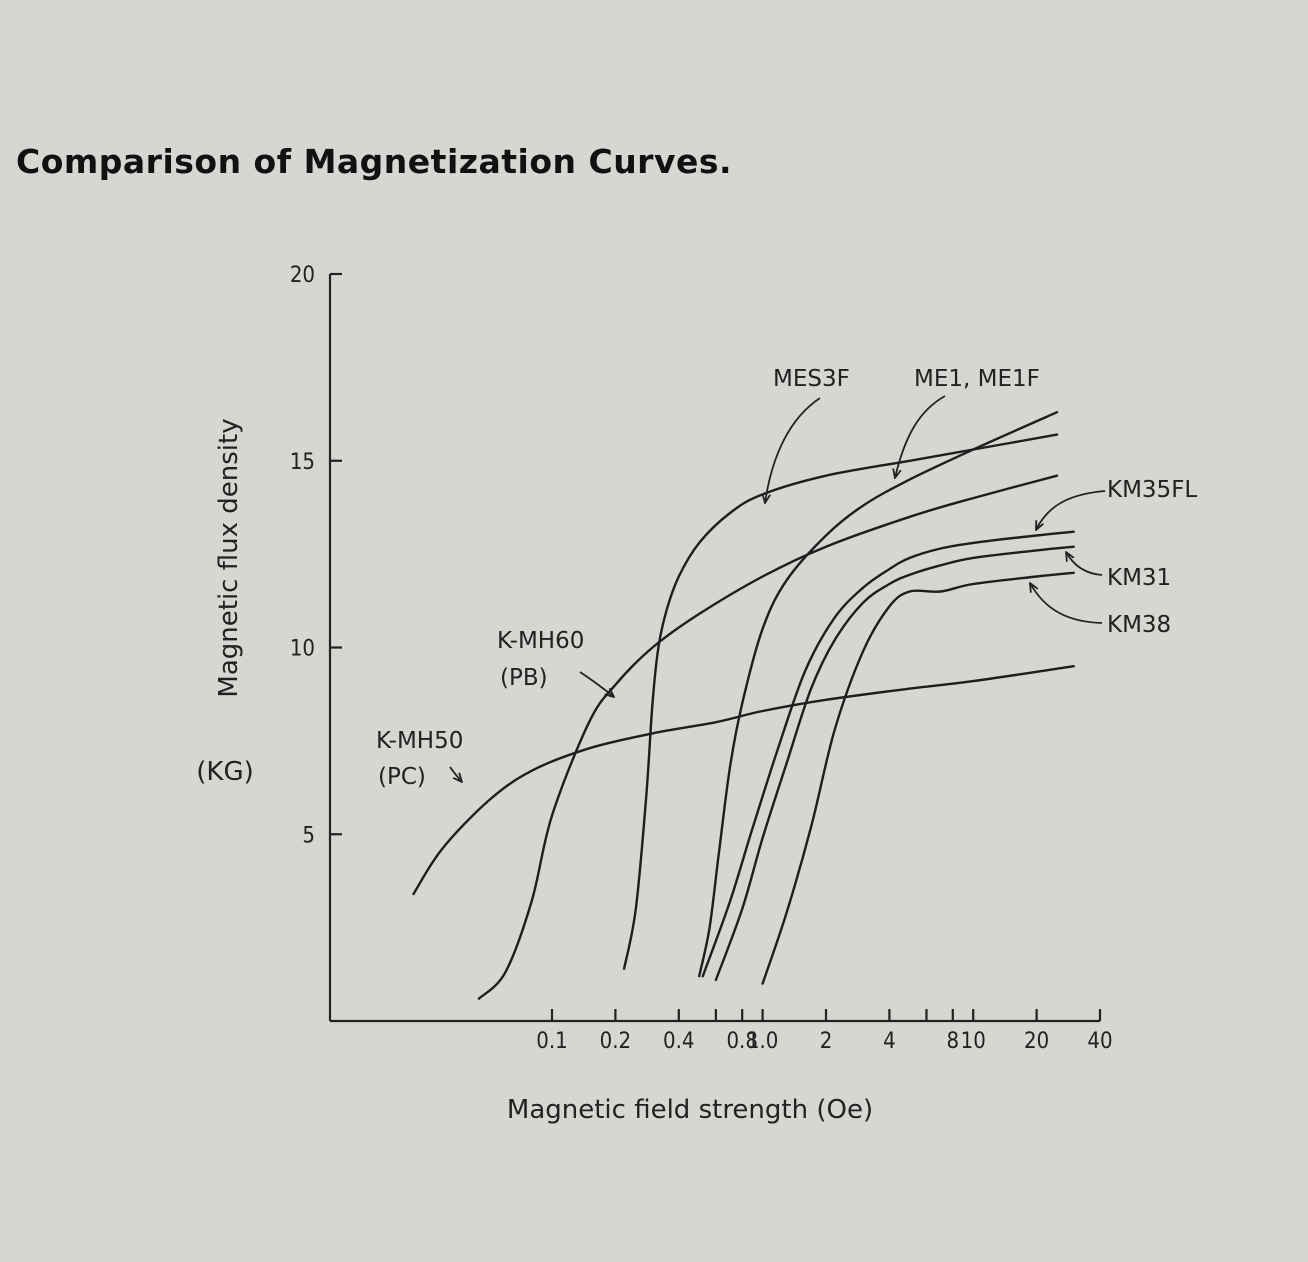 The height and width of the screenshot is (1262, 1308). What do you see at coordinates (1036, 1041) in the screenshot?
I see `x-tick-label: 20` at bounding box center [1036, 1041].